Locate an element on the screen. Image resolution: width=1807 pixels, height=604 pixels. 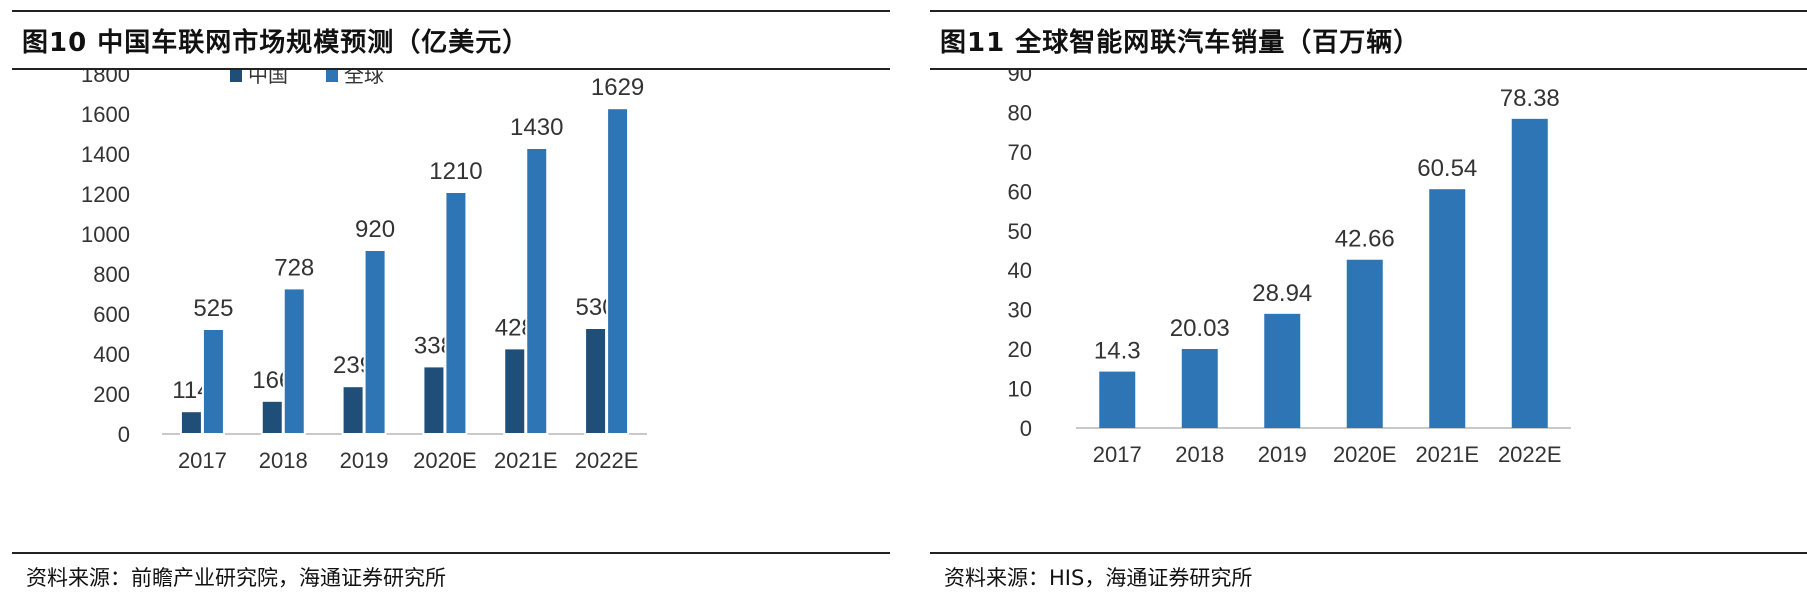
left-x-tick-label: 2022E is located at coordinates (607, 460).